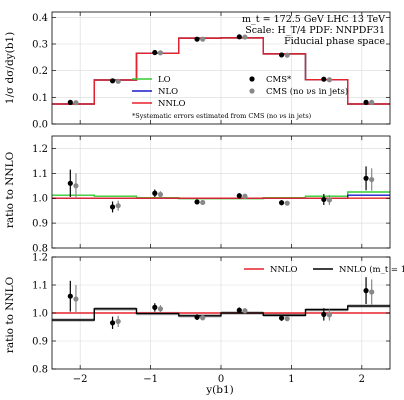  Describe the element at coordinates (284, 270) in the screenshot. I see `legend-bottom-nnlo-label: NNLO` at that location.